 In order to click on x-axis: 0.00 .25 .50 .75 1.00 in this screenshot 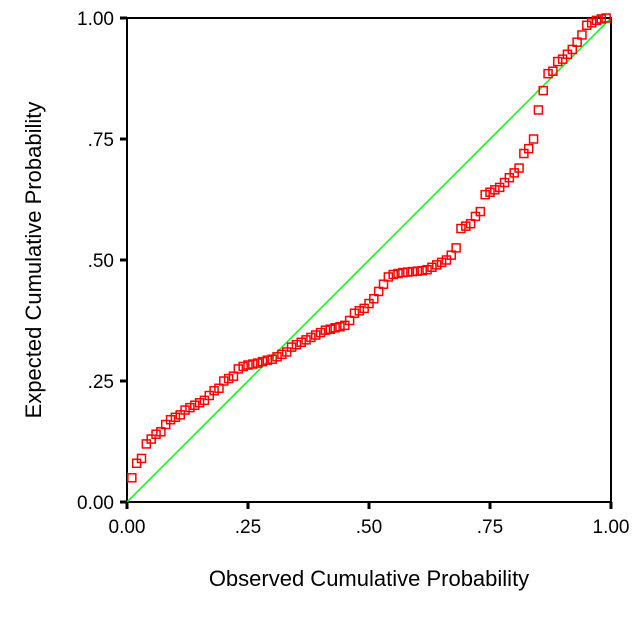, I will do `click(369, 520)`.